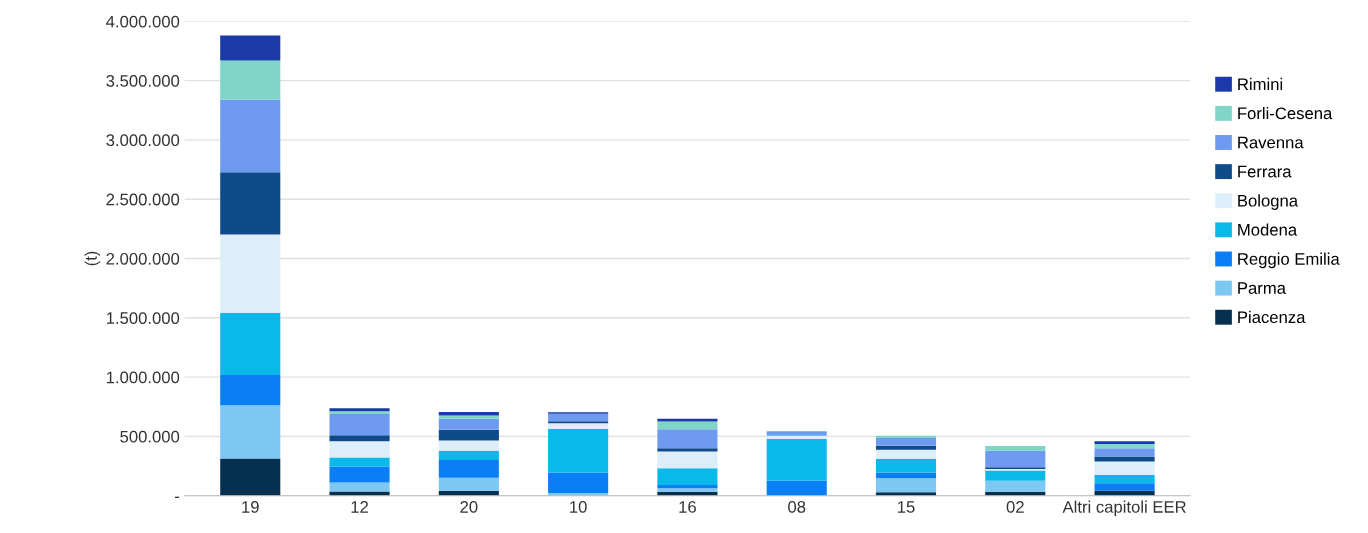  Describe the element at coordinates (1272, 317) in the screenshot. I see `legend-label: Piacenza` at that location.